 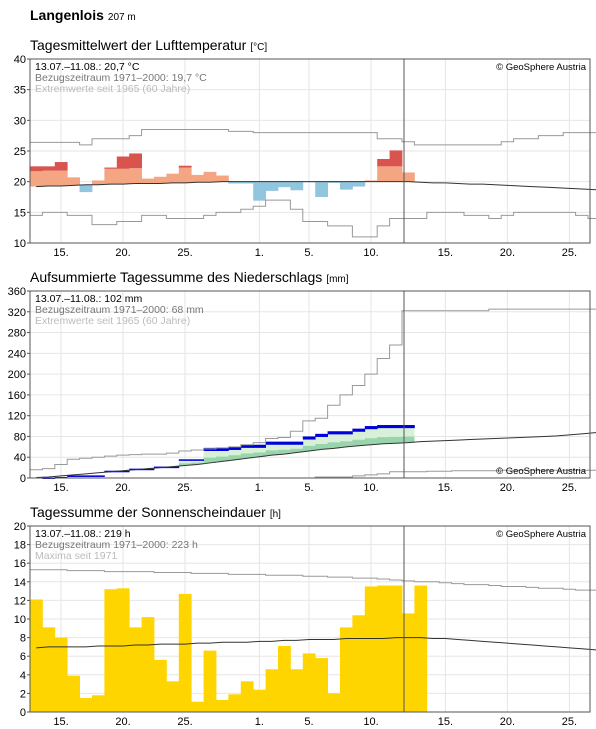 I want to click on precipitation-y-tick: 40, so click(x=20, y=458).